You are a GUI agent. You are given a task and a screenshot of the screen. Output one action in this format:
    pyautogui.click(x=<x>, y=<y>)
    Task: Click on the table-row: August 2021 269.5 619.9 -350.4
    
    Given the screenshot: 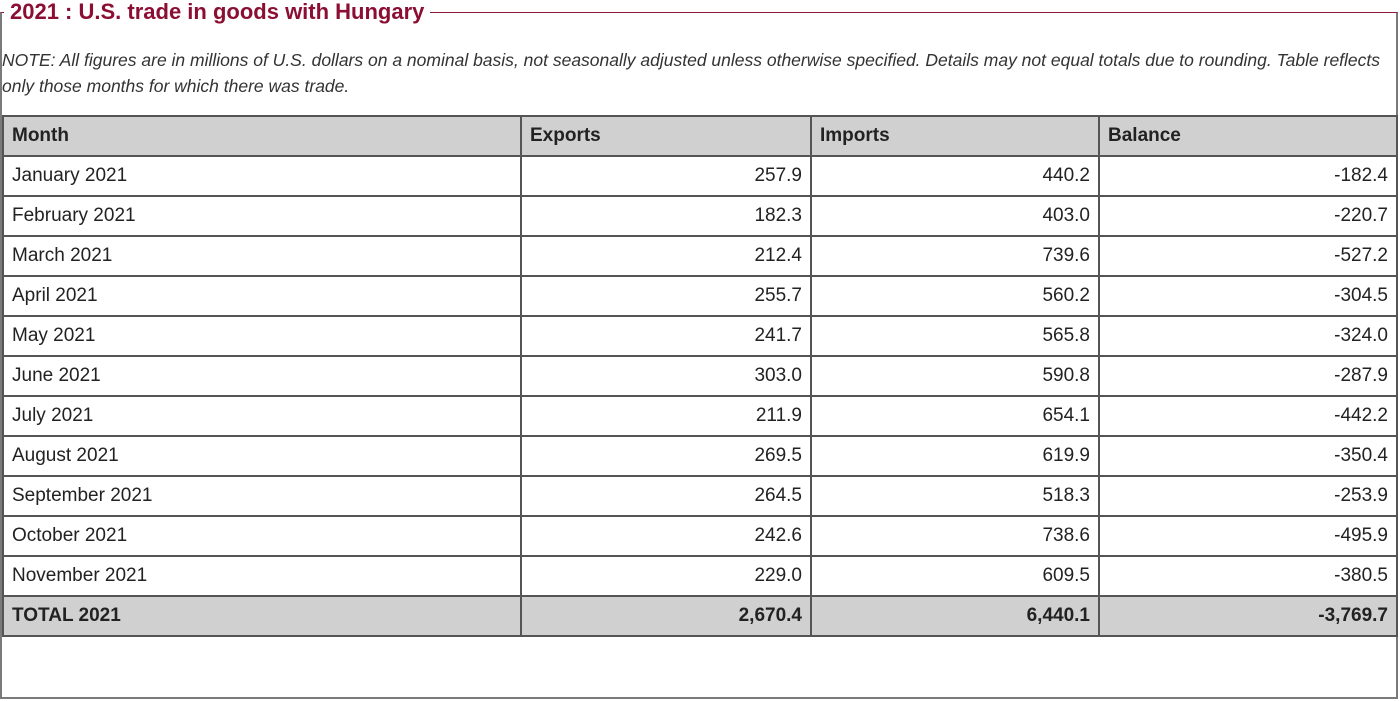 What is the action you would take?
    pyautogui.click(x=700, y=456)
    